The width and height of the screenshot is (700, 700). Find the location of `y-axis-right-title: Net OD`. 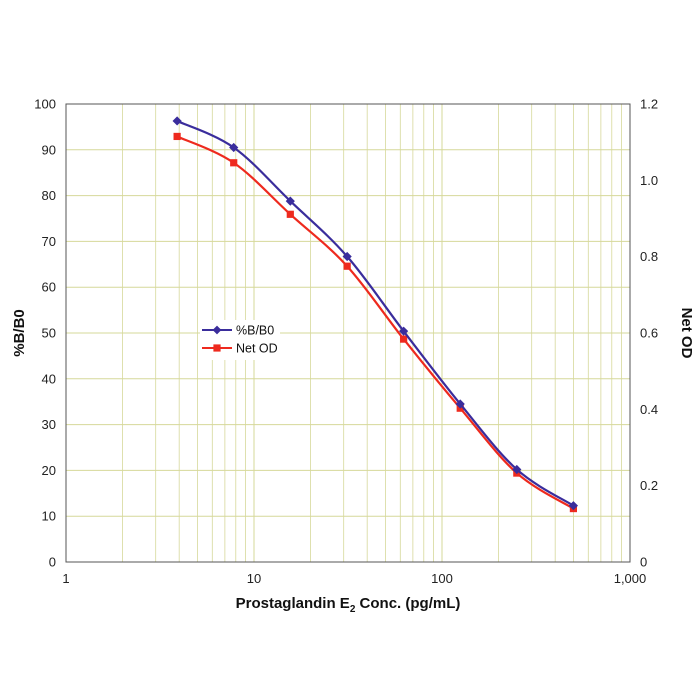

y-axis-right-title: Net OD is located at coordinates (686, 333).